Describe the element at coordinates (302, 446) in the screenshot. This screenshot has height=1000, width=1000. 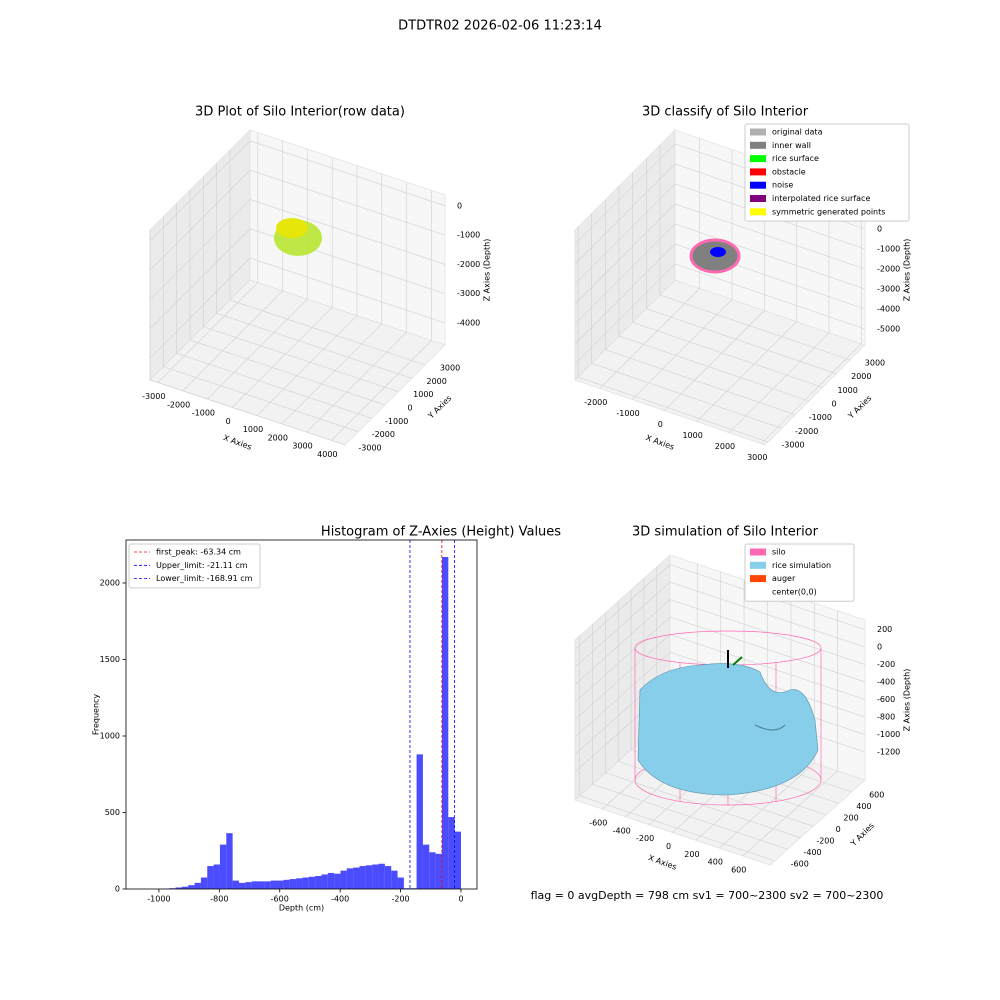
I see `x-tick-label: 3000` at that location.